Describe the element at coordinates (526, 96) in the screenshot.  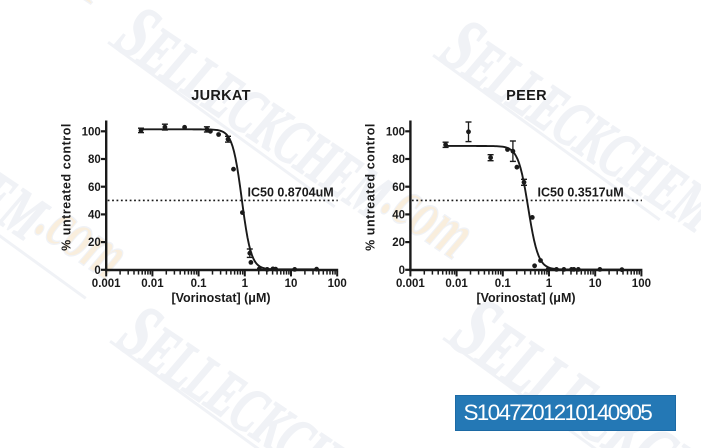
I see `svg-text: PEER` at that location.